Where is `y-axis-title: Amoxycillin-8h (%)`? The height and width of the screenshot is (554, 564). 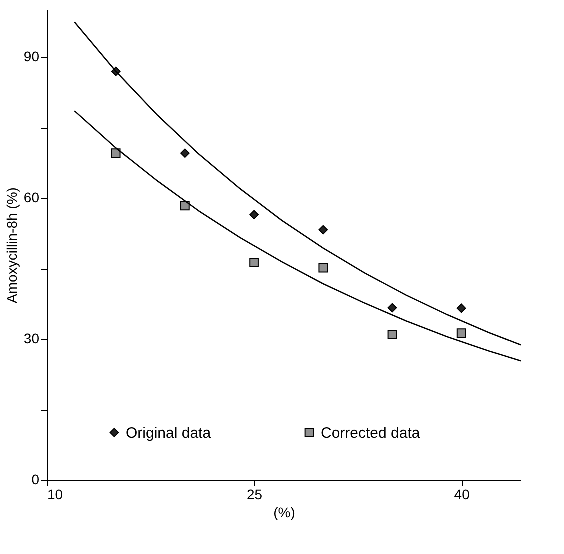 y-axis-title: Amoxycillin-8h (%) is located at coordinates (12, 246).